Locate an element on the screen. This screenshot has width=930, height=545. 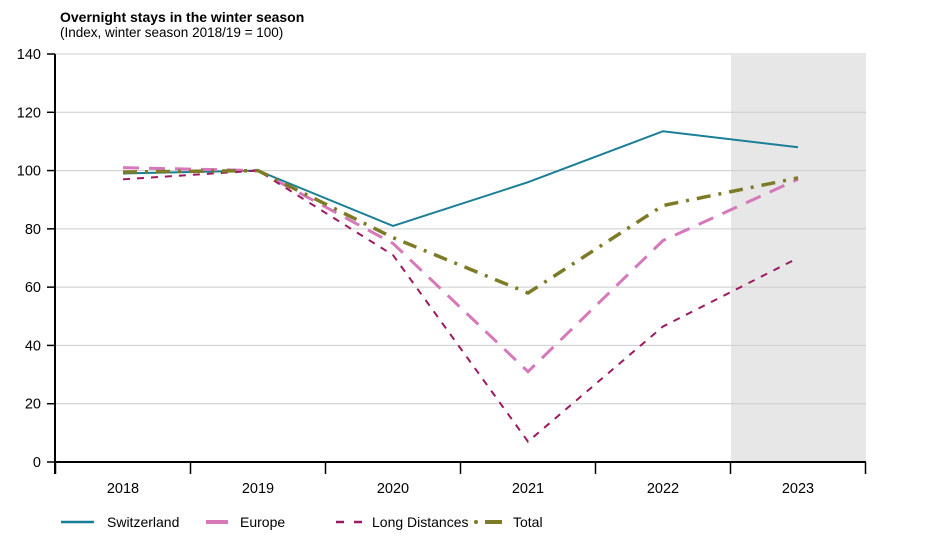
legend-swatch-europe-icon is located at coordinates (217, 522).